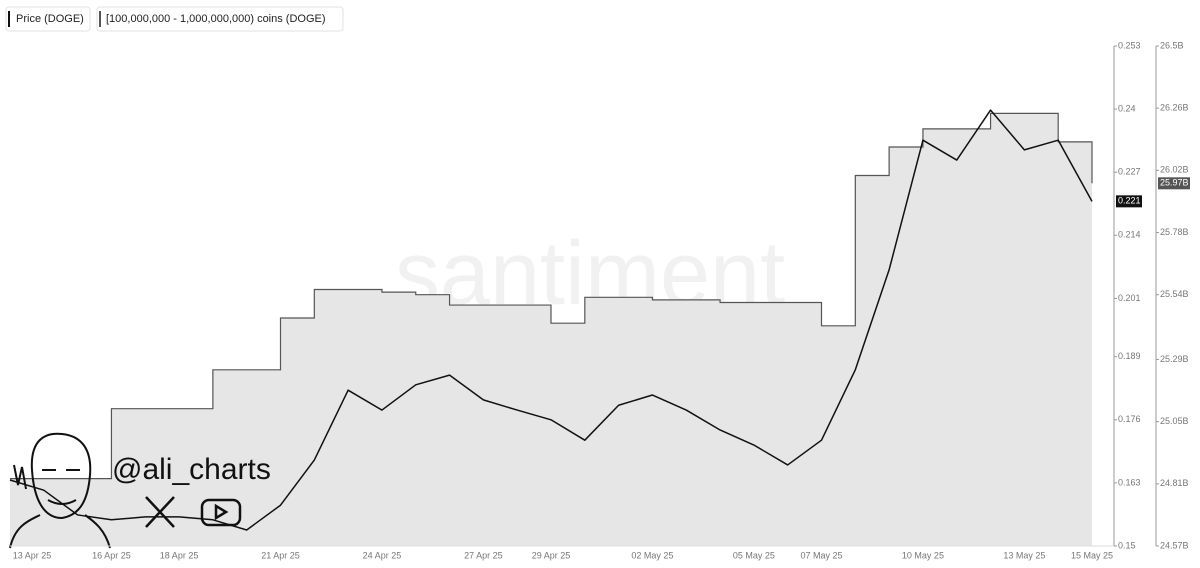  Describe the element at coordinates (60, 490) in the screenshot. I see `avatar` at that location.